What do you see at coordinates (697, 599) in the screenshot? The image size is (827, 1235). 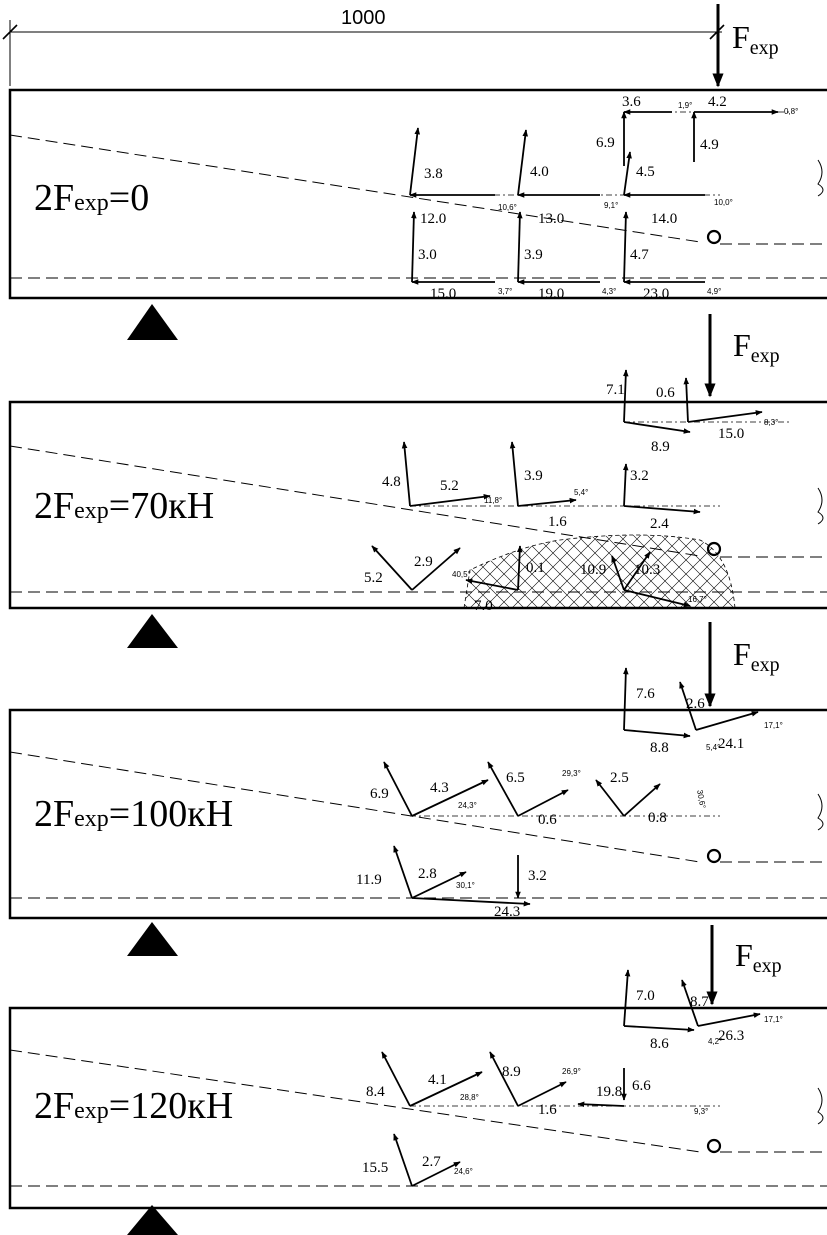 I see `svg-text: 16,7°` at bounding box center [697, 599].